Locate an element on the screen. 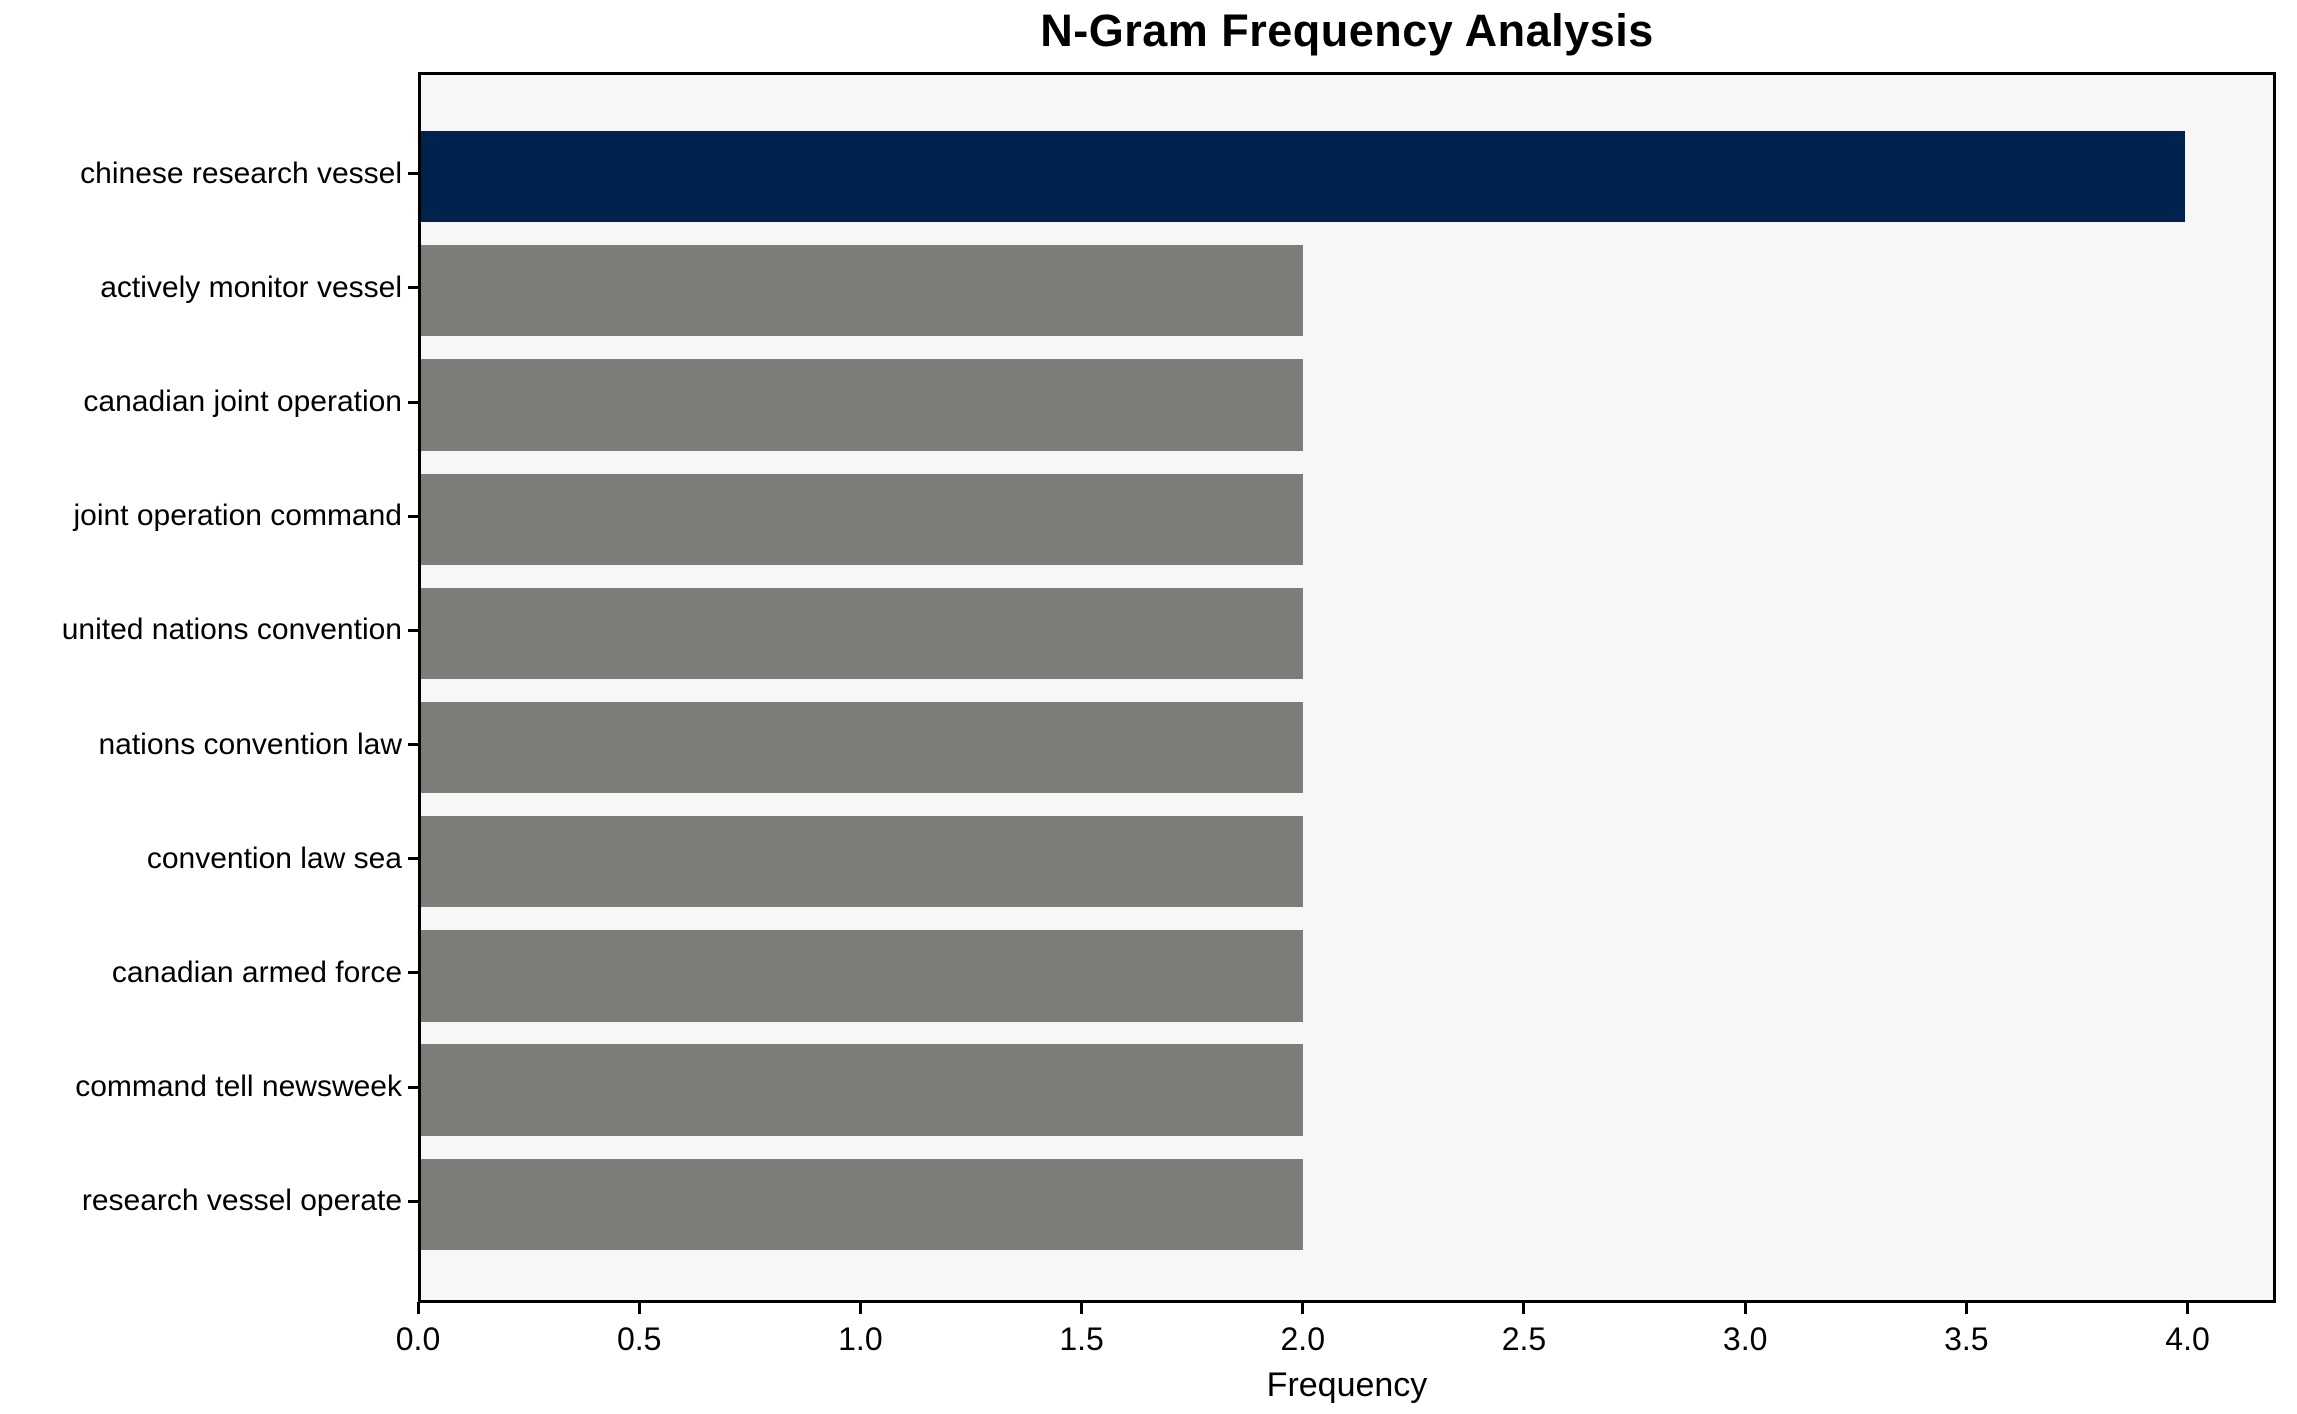 The height and width of the screenshot is (1414, 2297). y-tick-label: canadian armed force is located at coordinates (256, 972).